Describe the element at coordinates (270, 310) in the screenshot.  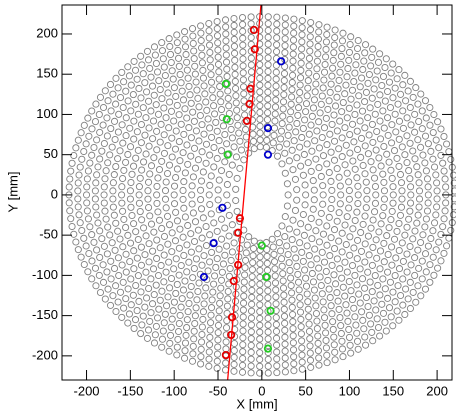
I see `hit` at that location.